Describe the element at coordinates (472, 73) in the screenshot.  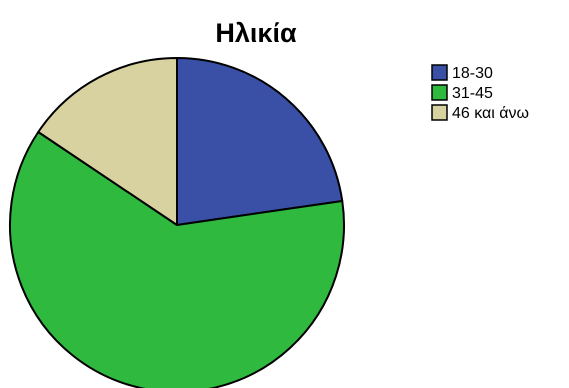
I see `legend-label: 18-30` at that location.